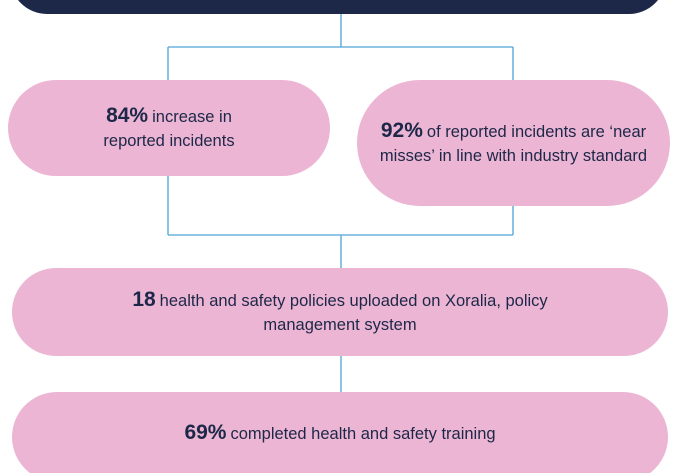 The height and width of the screenshot is (473, 677). I want to click on header-bar, so click(338, 7).